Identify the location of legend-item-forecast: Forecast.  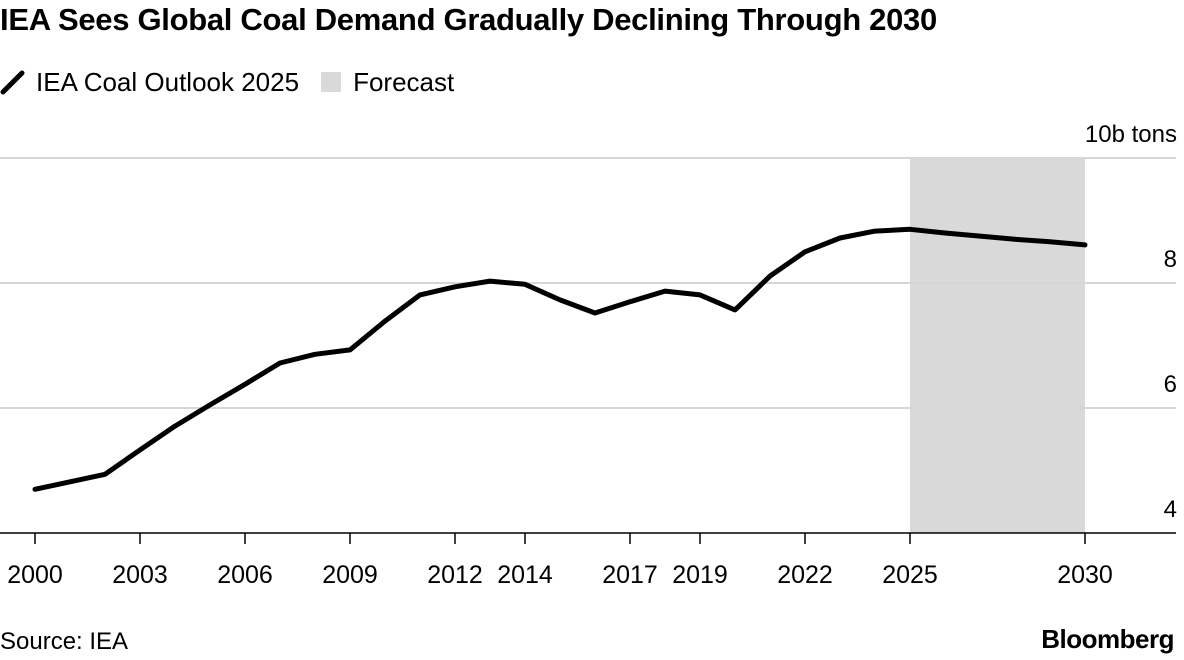
(387, 82).